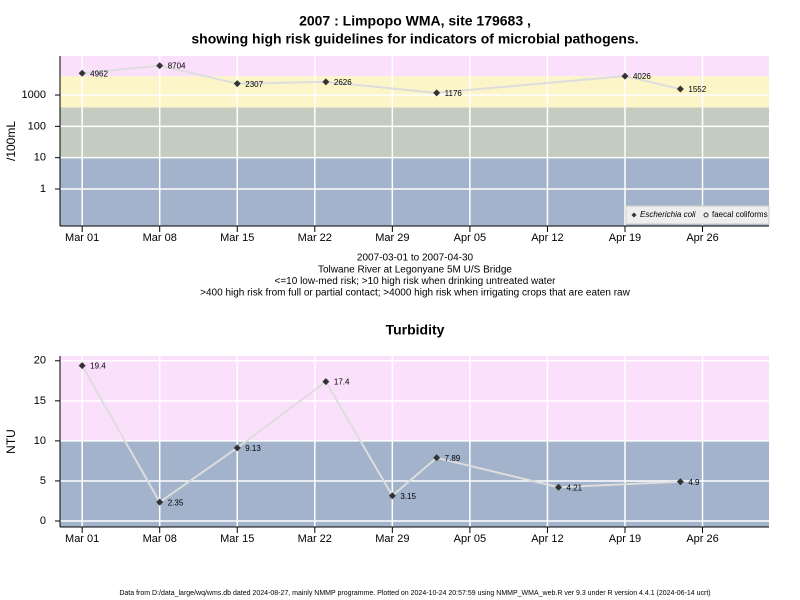 This screenshot has width=800, height=600. What do you see at coordinates (575, 487) in the screenshot?
I see `data-label: 4.21` at bounding box center [575, 487].